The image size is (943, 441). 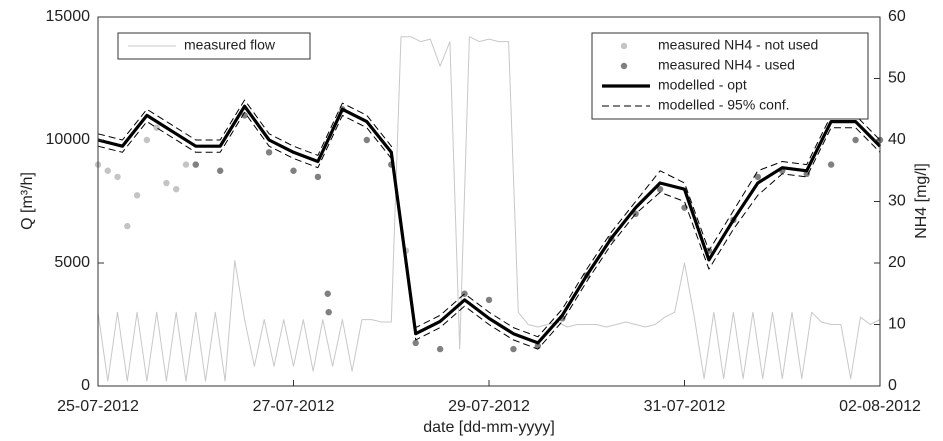 I want to click on x-tick-label: 31-07-2012, so click(x=685, y=406).